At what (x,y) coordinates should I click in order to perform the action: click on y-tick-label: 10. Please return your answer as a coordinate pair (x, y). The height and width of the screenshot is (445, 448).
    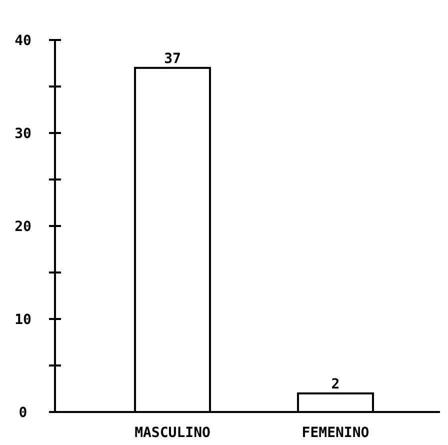
    Looking at the image, I should click on (23, 320).